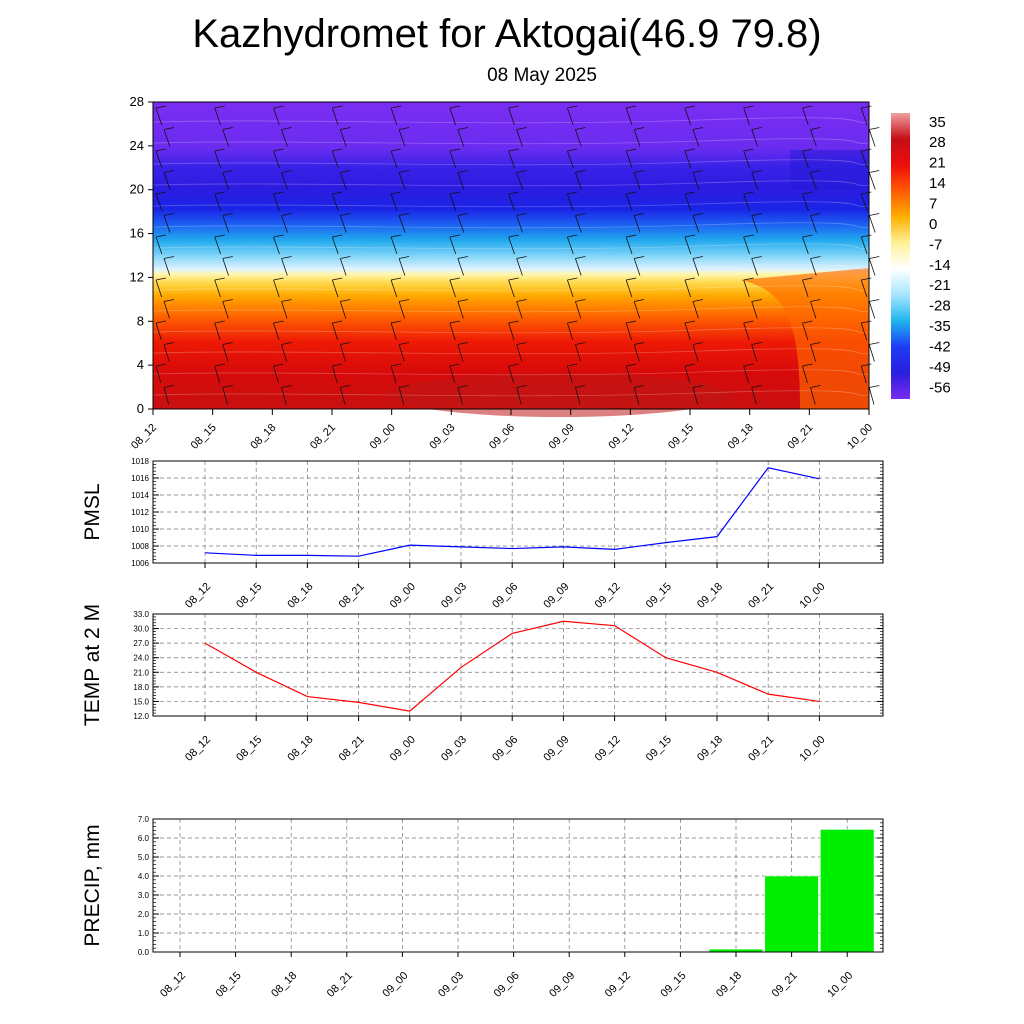 The height and width of the screenshot is (1024, 1024). Describe the element at coordinates (141, 658) in the screenshot. I see `y-tick-label: 24.0` at that location.